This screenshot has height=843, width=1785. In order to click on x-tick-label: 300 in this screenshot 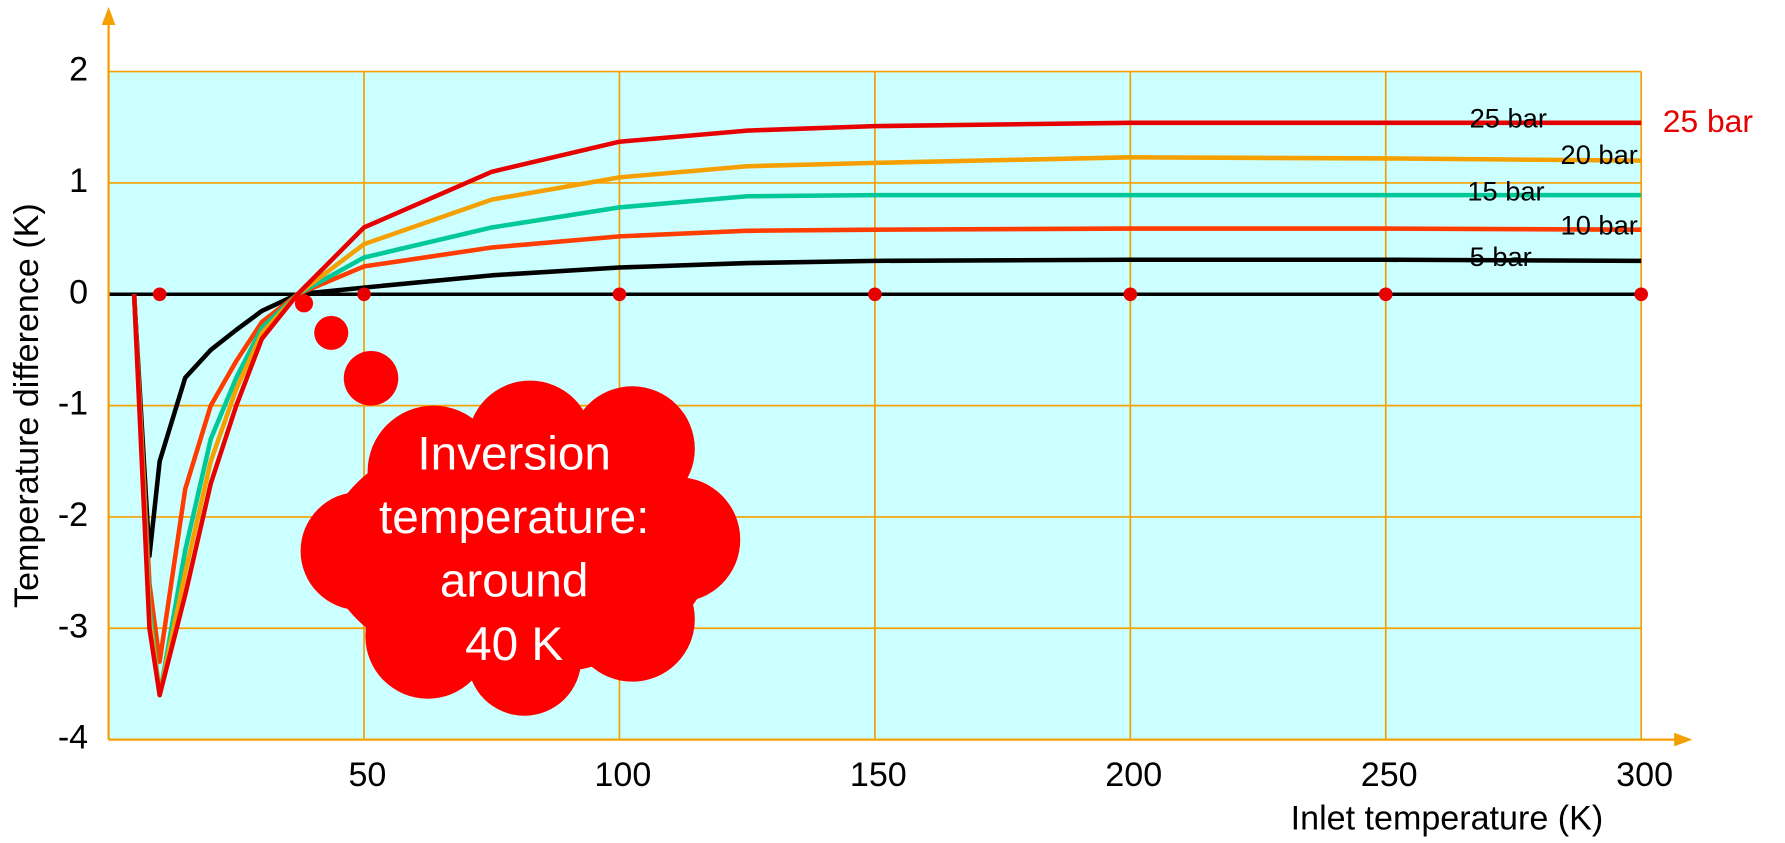, I will do `click(1644, 775)`.